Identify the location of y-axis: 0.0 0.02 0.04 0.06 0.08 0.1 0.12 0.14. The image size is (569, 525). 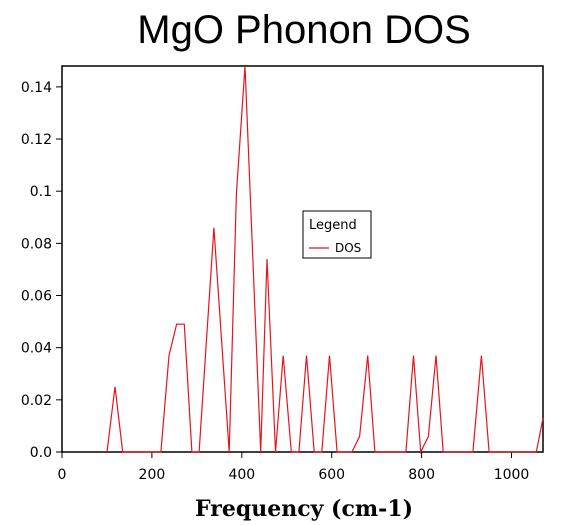
(41, 270).